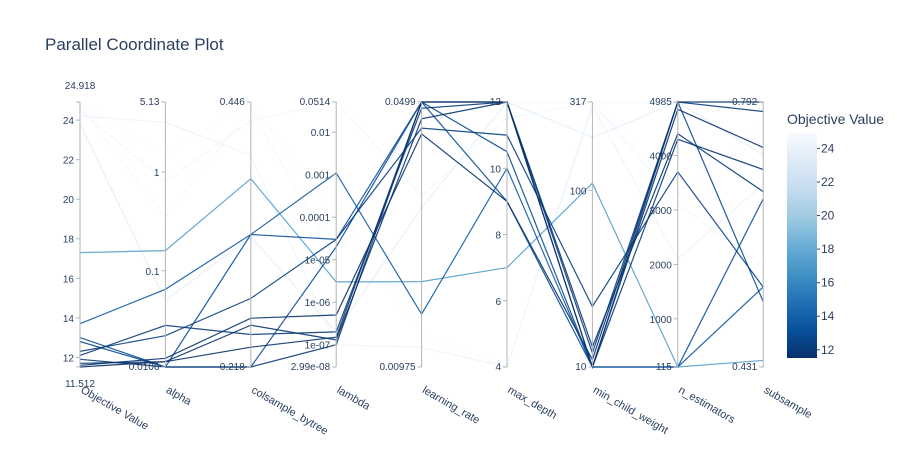  Describe the element at coordinates (835, 234) in the screenshot. I see `colorbar: Objective Value 24 22 20 18 16 14 12` at that location.